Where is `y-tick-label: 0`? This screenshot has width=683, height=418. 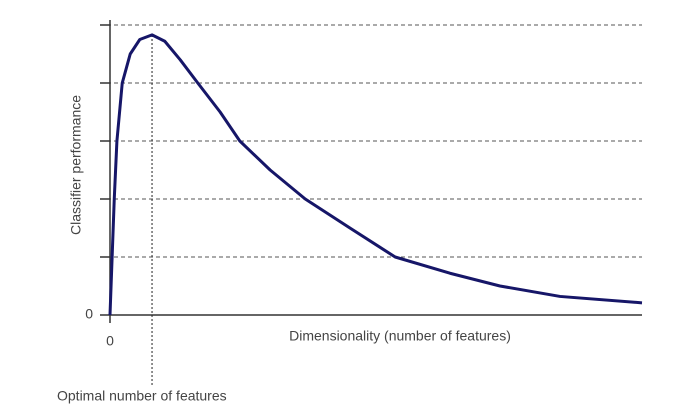
y-tick-label: 0 is located at coordinates (89, 314).